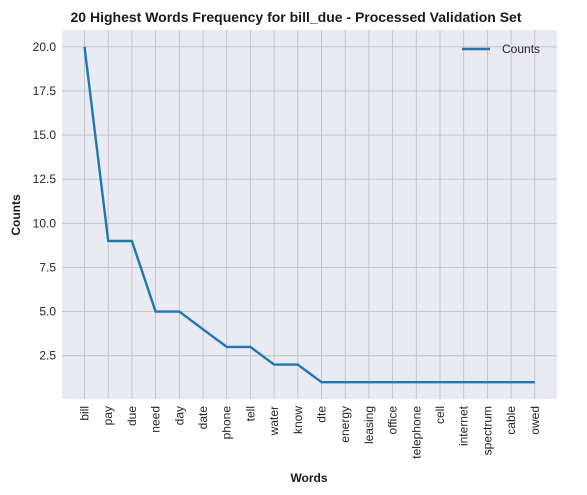  I want to click on x-tick-label: energy, so click(345, 424).